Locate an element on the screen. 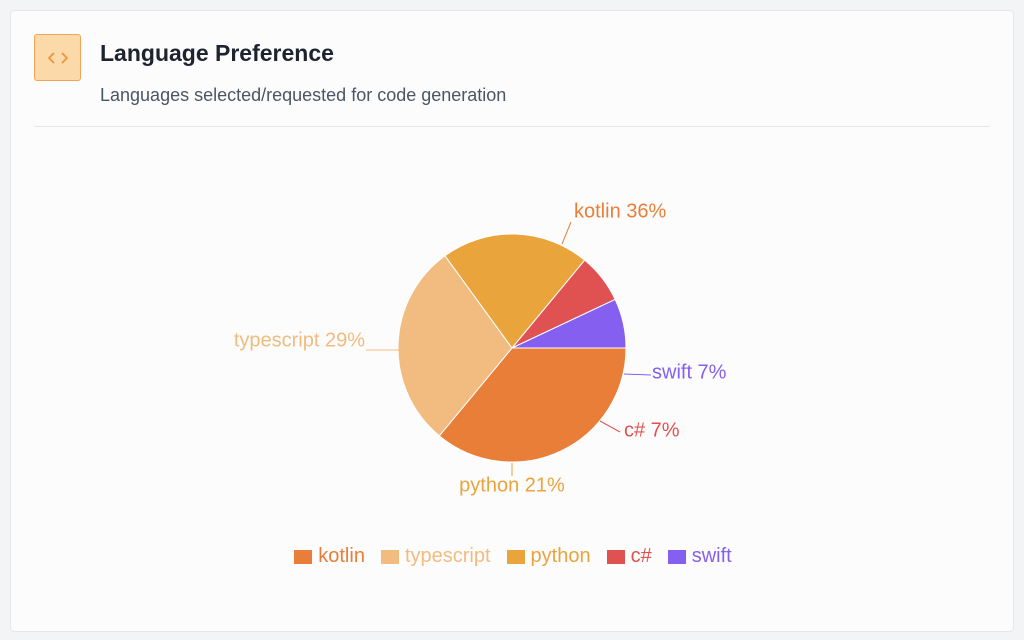 This screenshot has height=640, width=1024. legend-label: kotlin is located at coordinates (341, 556).